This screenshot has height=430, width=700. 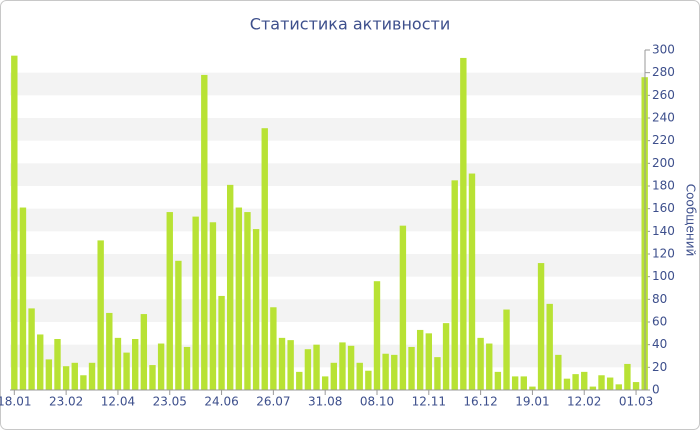 What do you see at coordinates (656, 390) in the screenshot?
I see `y-tick-label: 0` at bounding box center [656, 390].